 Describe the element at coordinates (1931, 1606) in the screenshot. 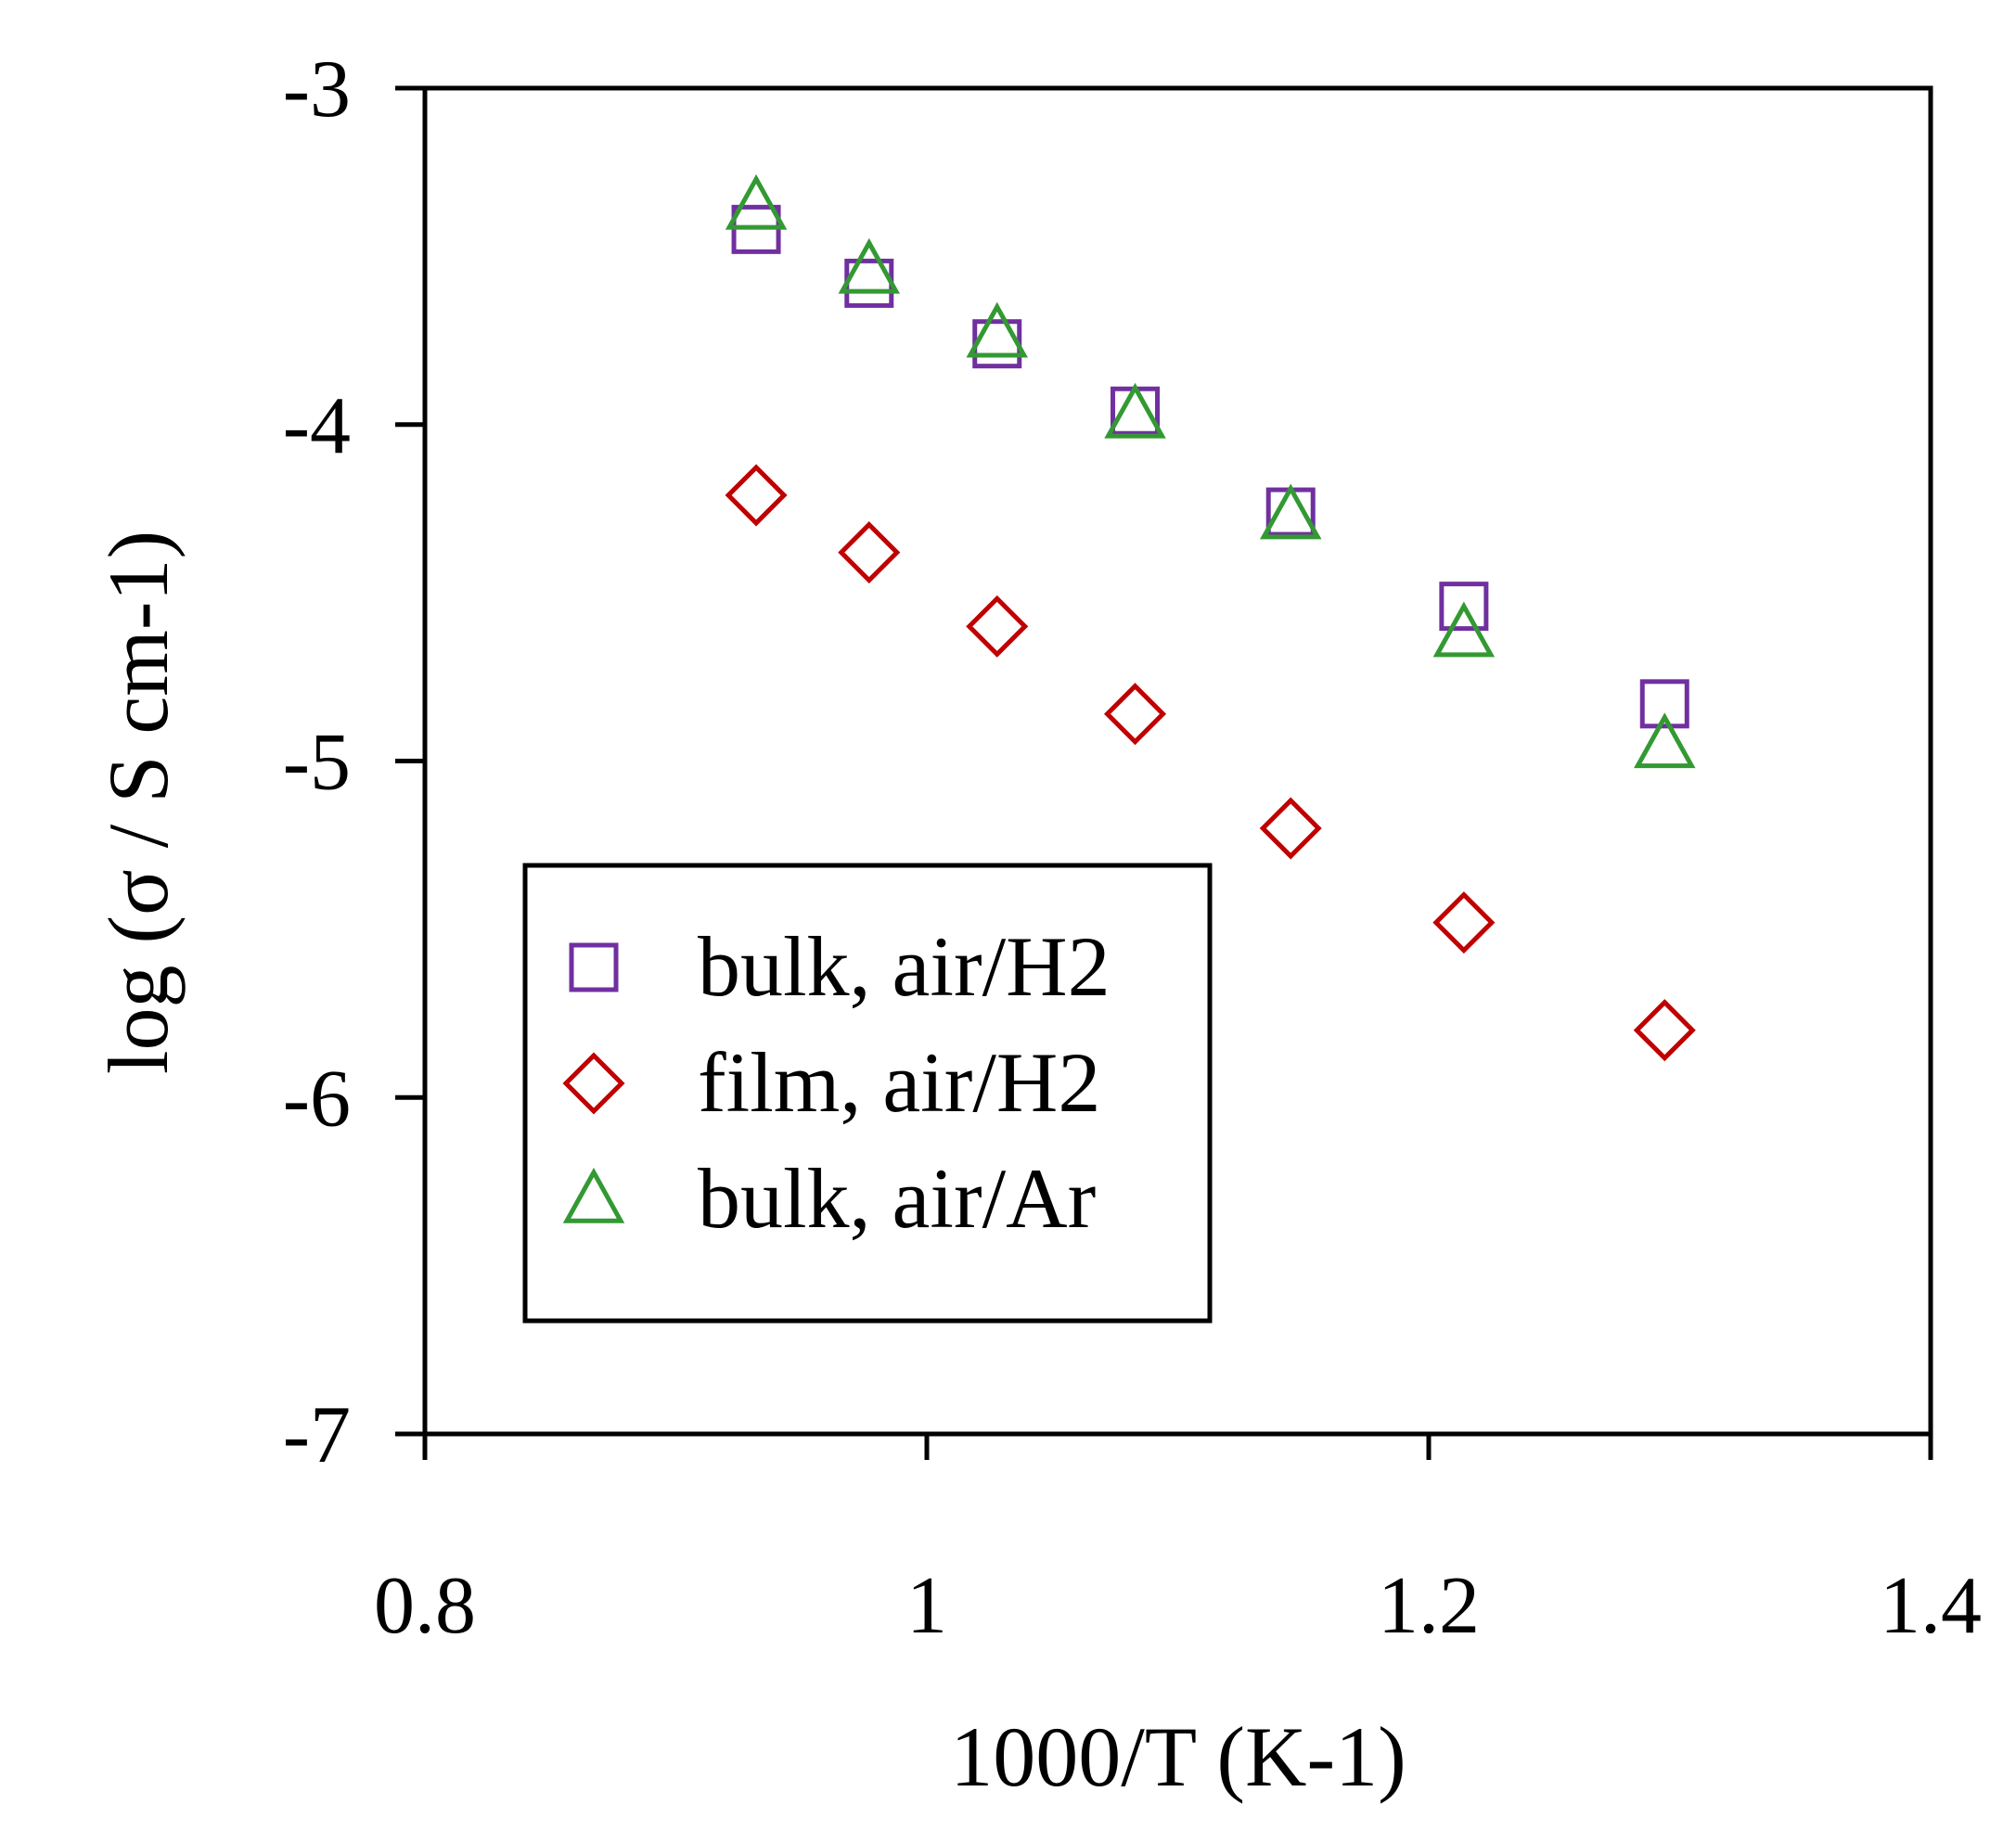

I see `x-tick-label: 1.4` at that location.